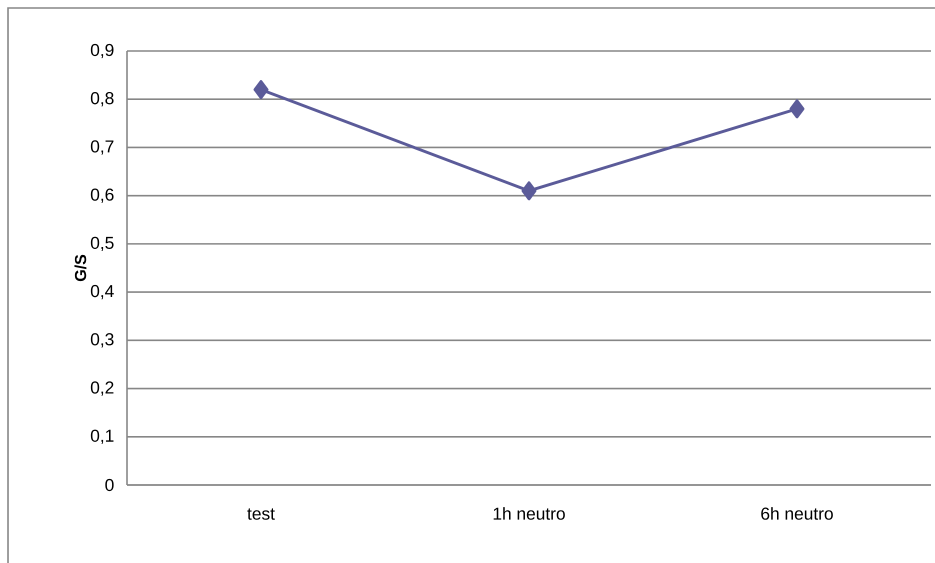 This screenshot has width=935, height=563. Describe the element at coordinates (797, 513) in the screenshot. I see `x-tick-label: 6h neutro` at that location.